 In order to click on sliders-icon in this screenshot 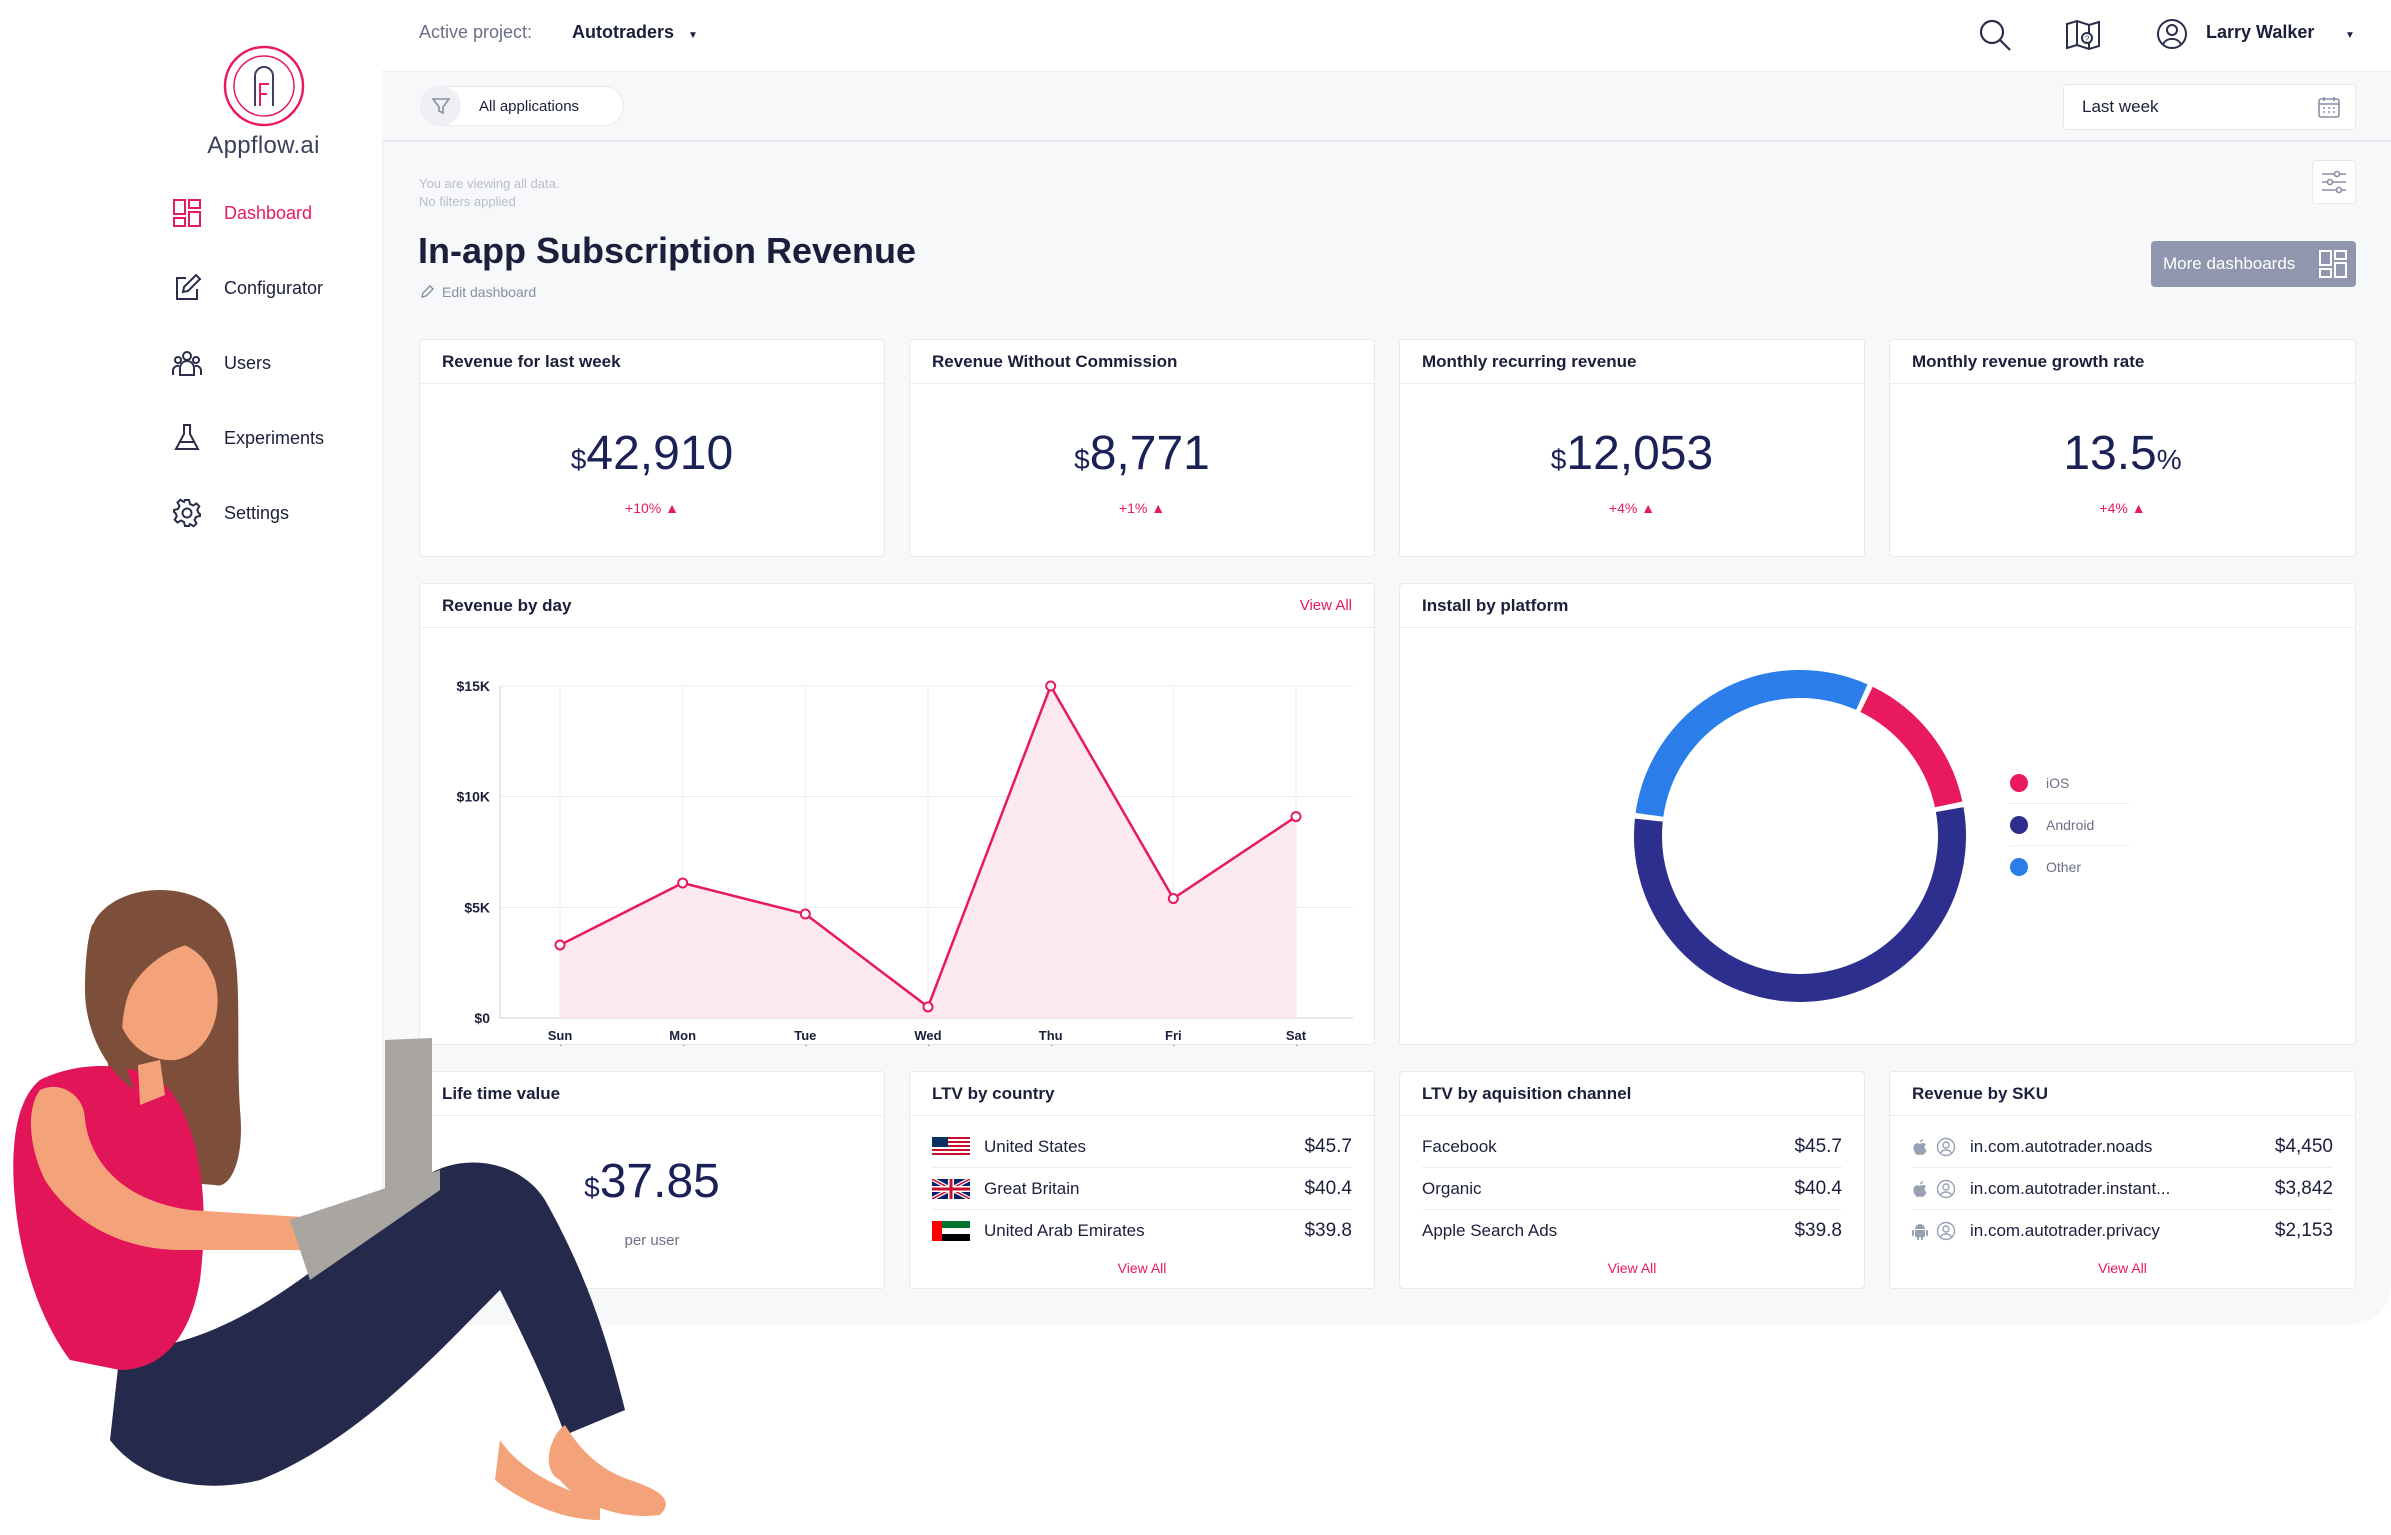, I will do `click(2334, 182)`.